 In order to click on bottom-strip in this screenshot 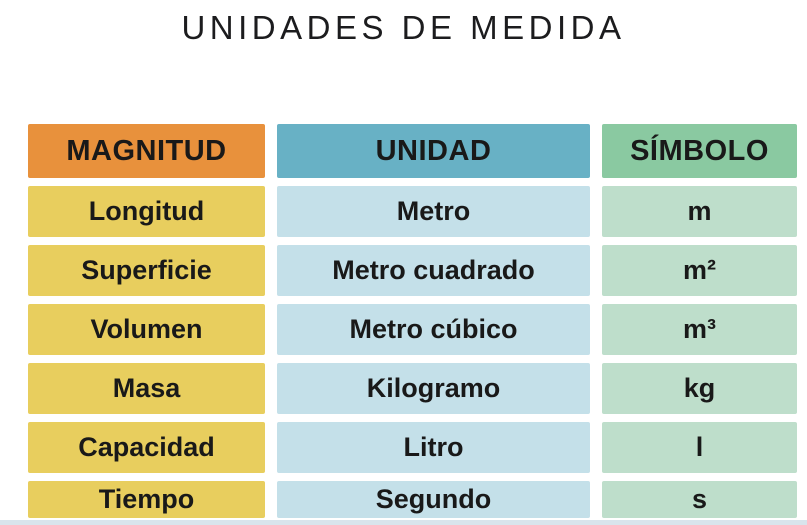, I will do `click(403, 522)`.